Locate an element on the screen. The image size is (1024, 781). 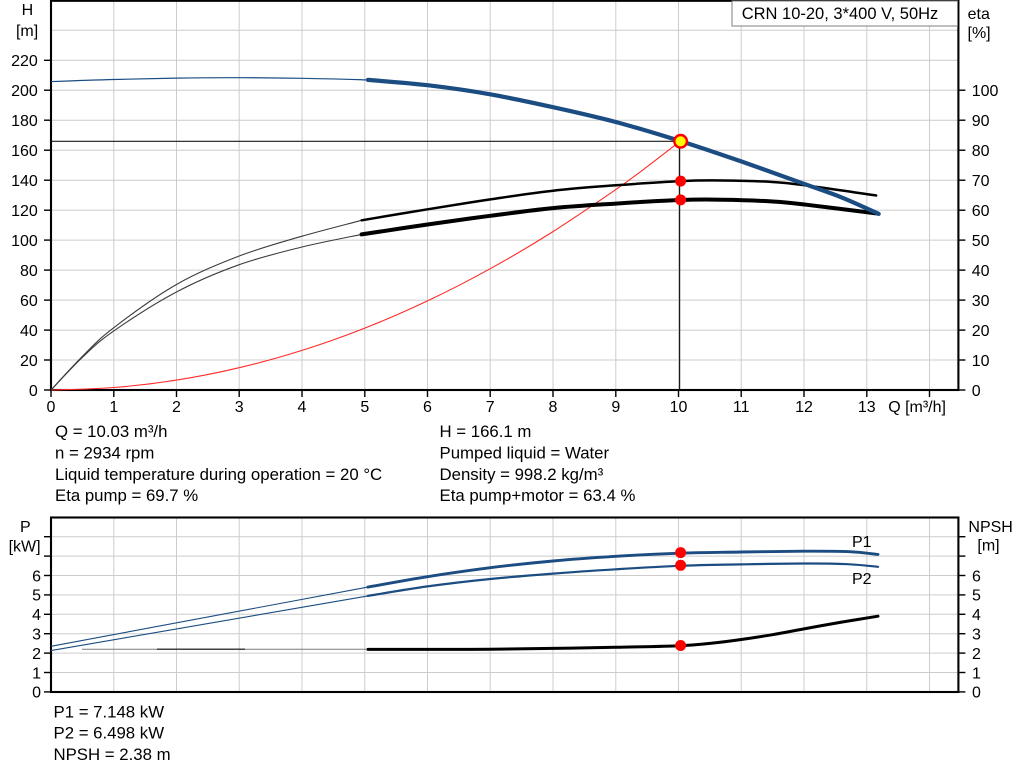
svg-text: 11 is located at coordinates (741, 407).